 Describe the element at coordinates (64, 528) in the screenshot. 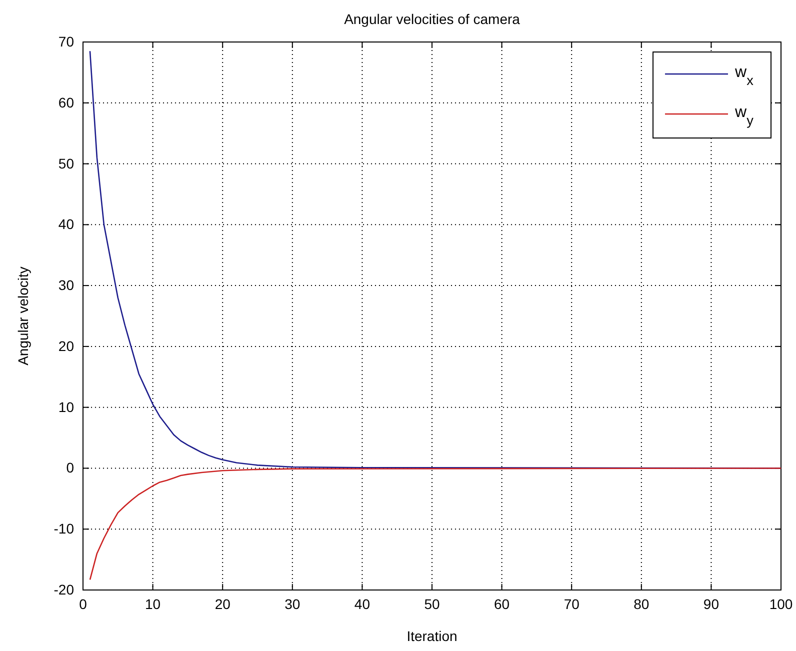

I see `y-tick-label: -10` at that location.